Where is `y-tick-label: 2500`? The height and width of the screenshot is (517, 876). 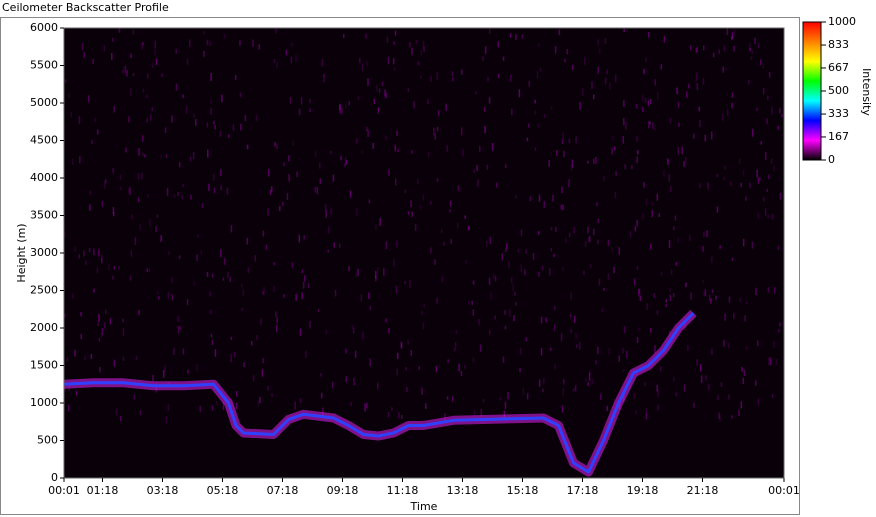
y-tick-label: 2500 is located at coordinates (44, 290).